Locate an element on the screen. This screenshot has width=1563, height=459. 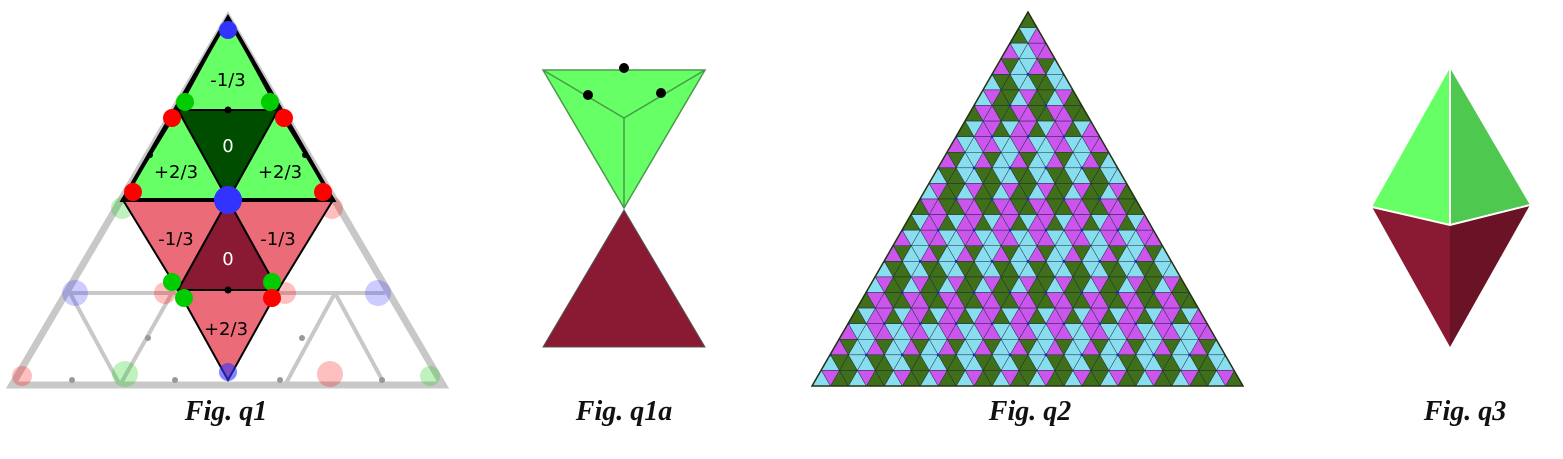
q1-label-upper-left: +2/3 is located at coordinates (176, 172).